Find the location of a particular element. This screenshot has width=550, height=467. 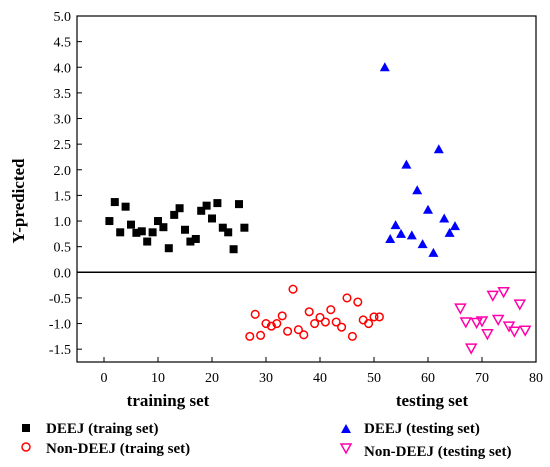

y-tick-label: 2.5 is located at coordinates (63, 145).